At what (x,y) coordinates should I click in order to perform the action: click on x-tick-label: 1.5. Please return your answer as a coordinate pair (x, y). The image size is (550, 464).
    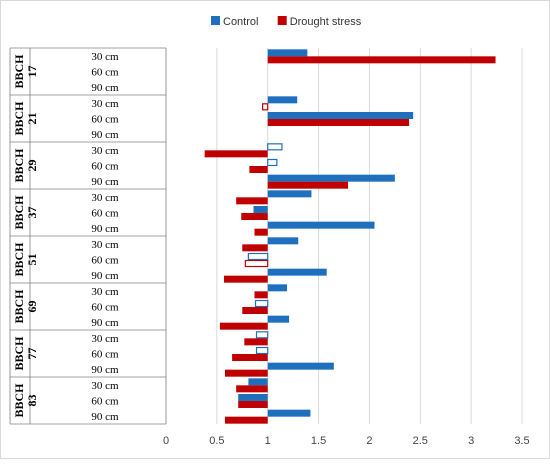
    Looking at the image, I should click on (318, 441).